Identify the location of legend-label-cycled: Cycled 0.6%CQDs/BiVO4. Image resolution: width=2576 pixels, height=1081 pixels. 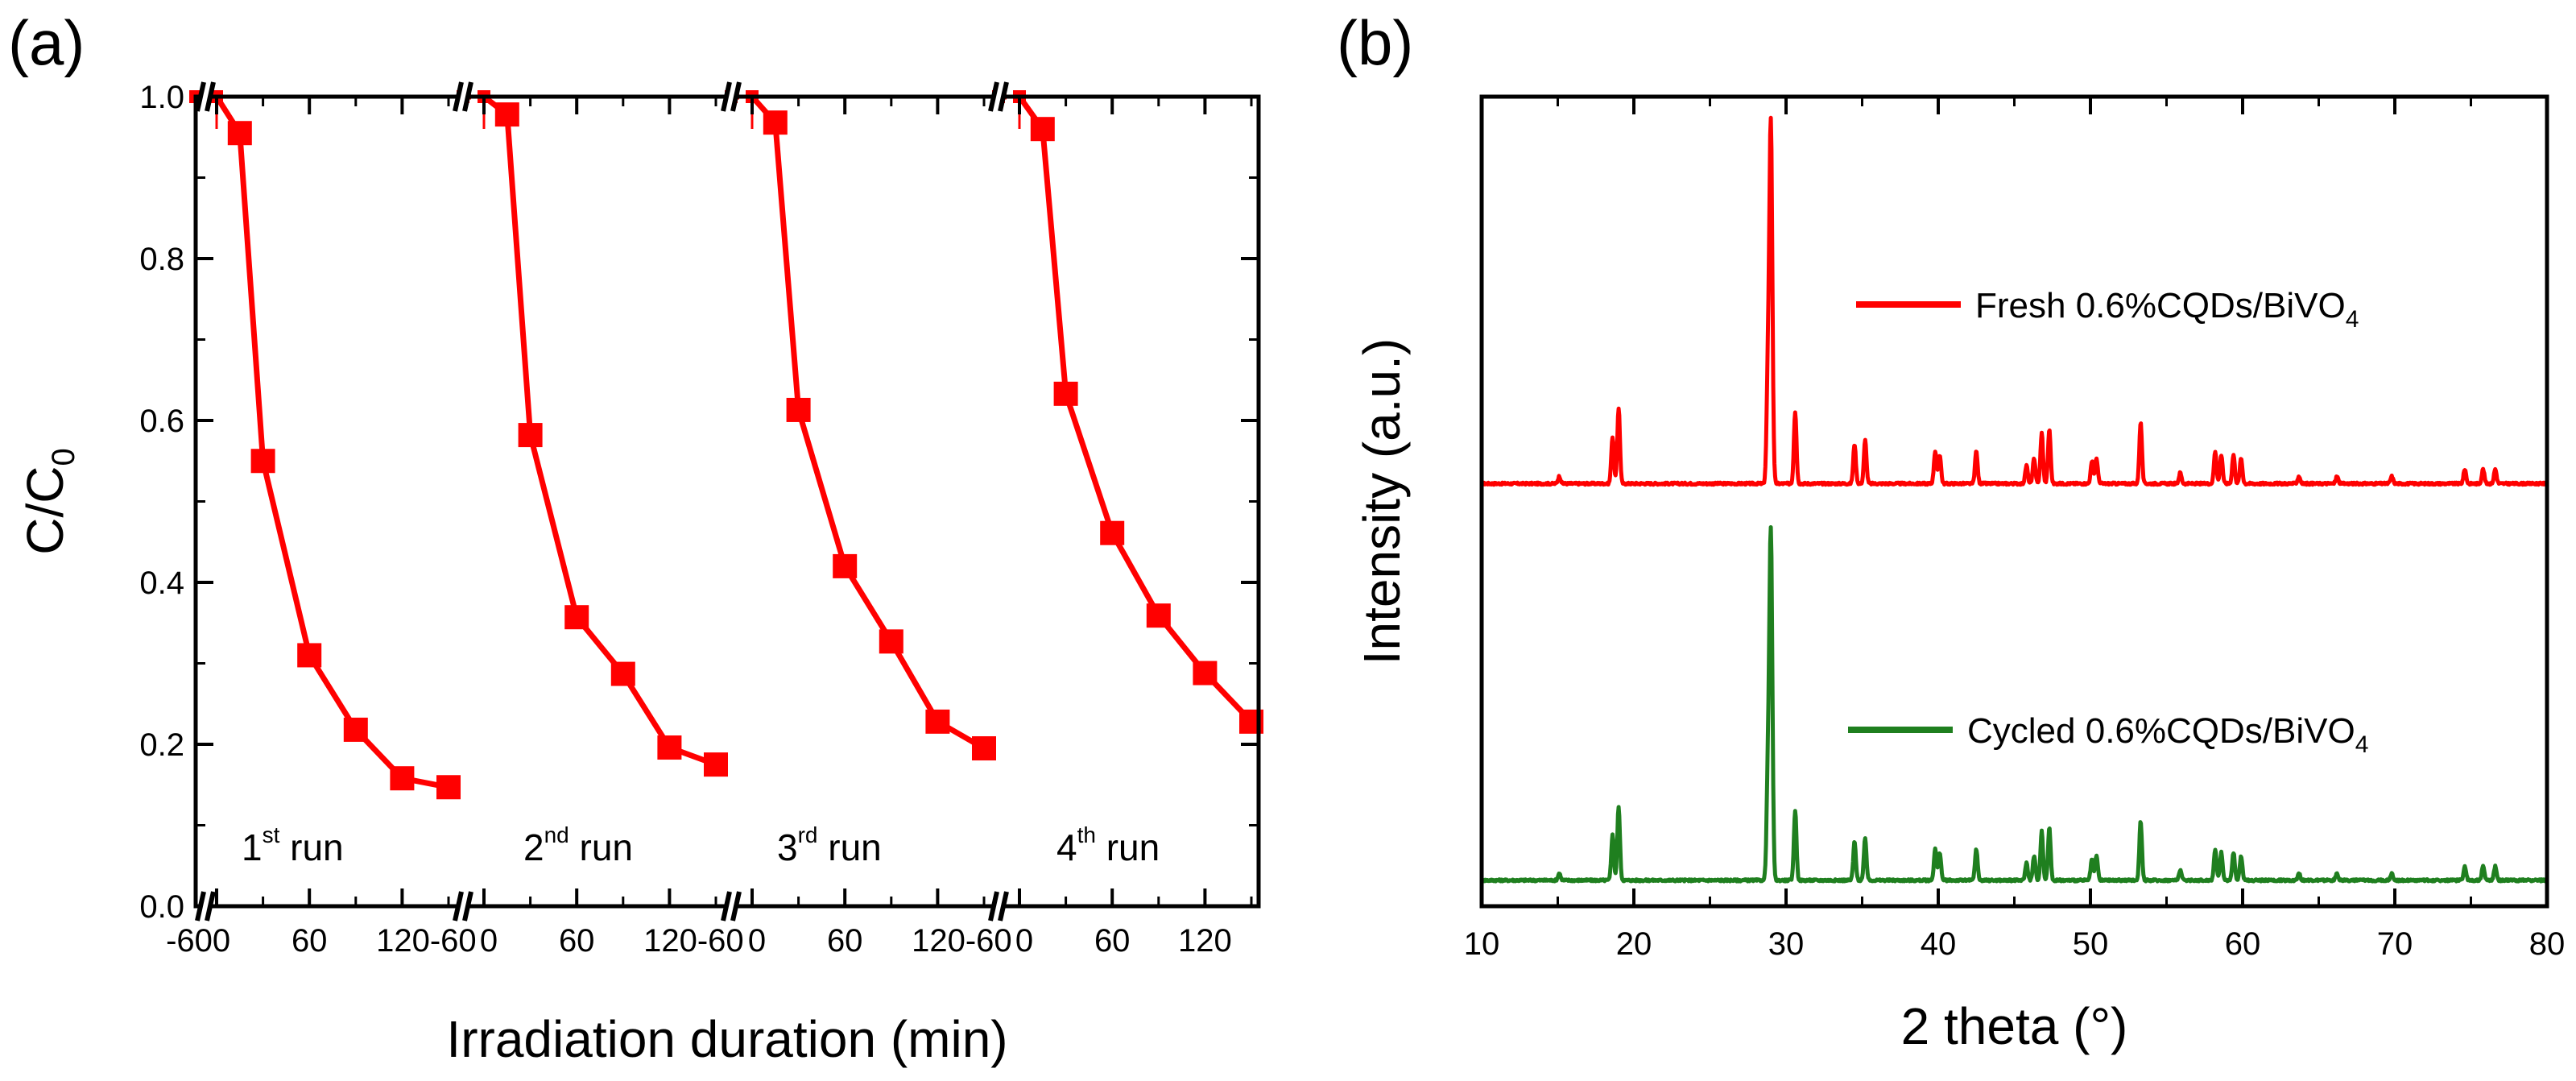
(2168, 734).